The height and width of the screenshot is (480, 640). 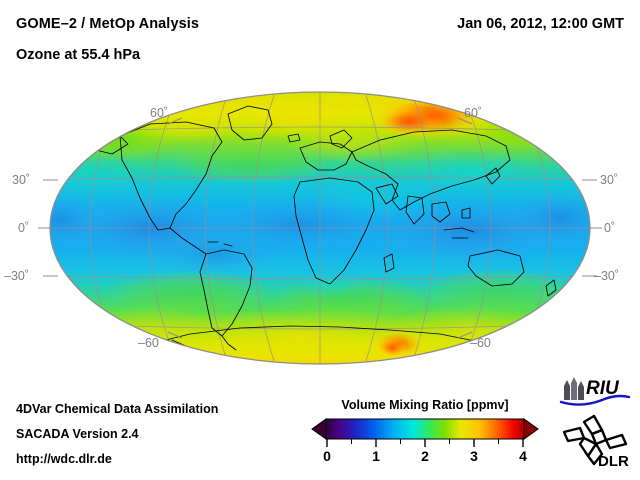 I want to click on colorbar-ticks, so click(x=425, y=443).